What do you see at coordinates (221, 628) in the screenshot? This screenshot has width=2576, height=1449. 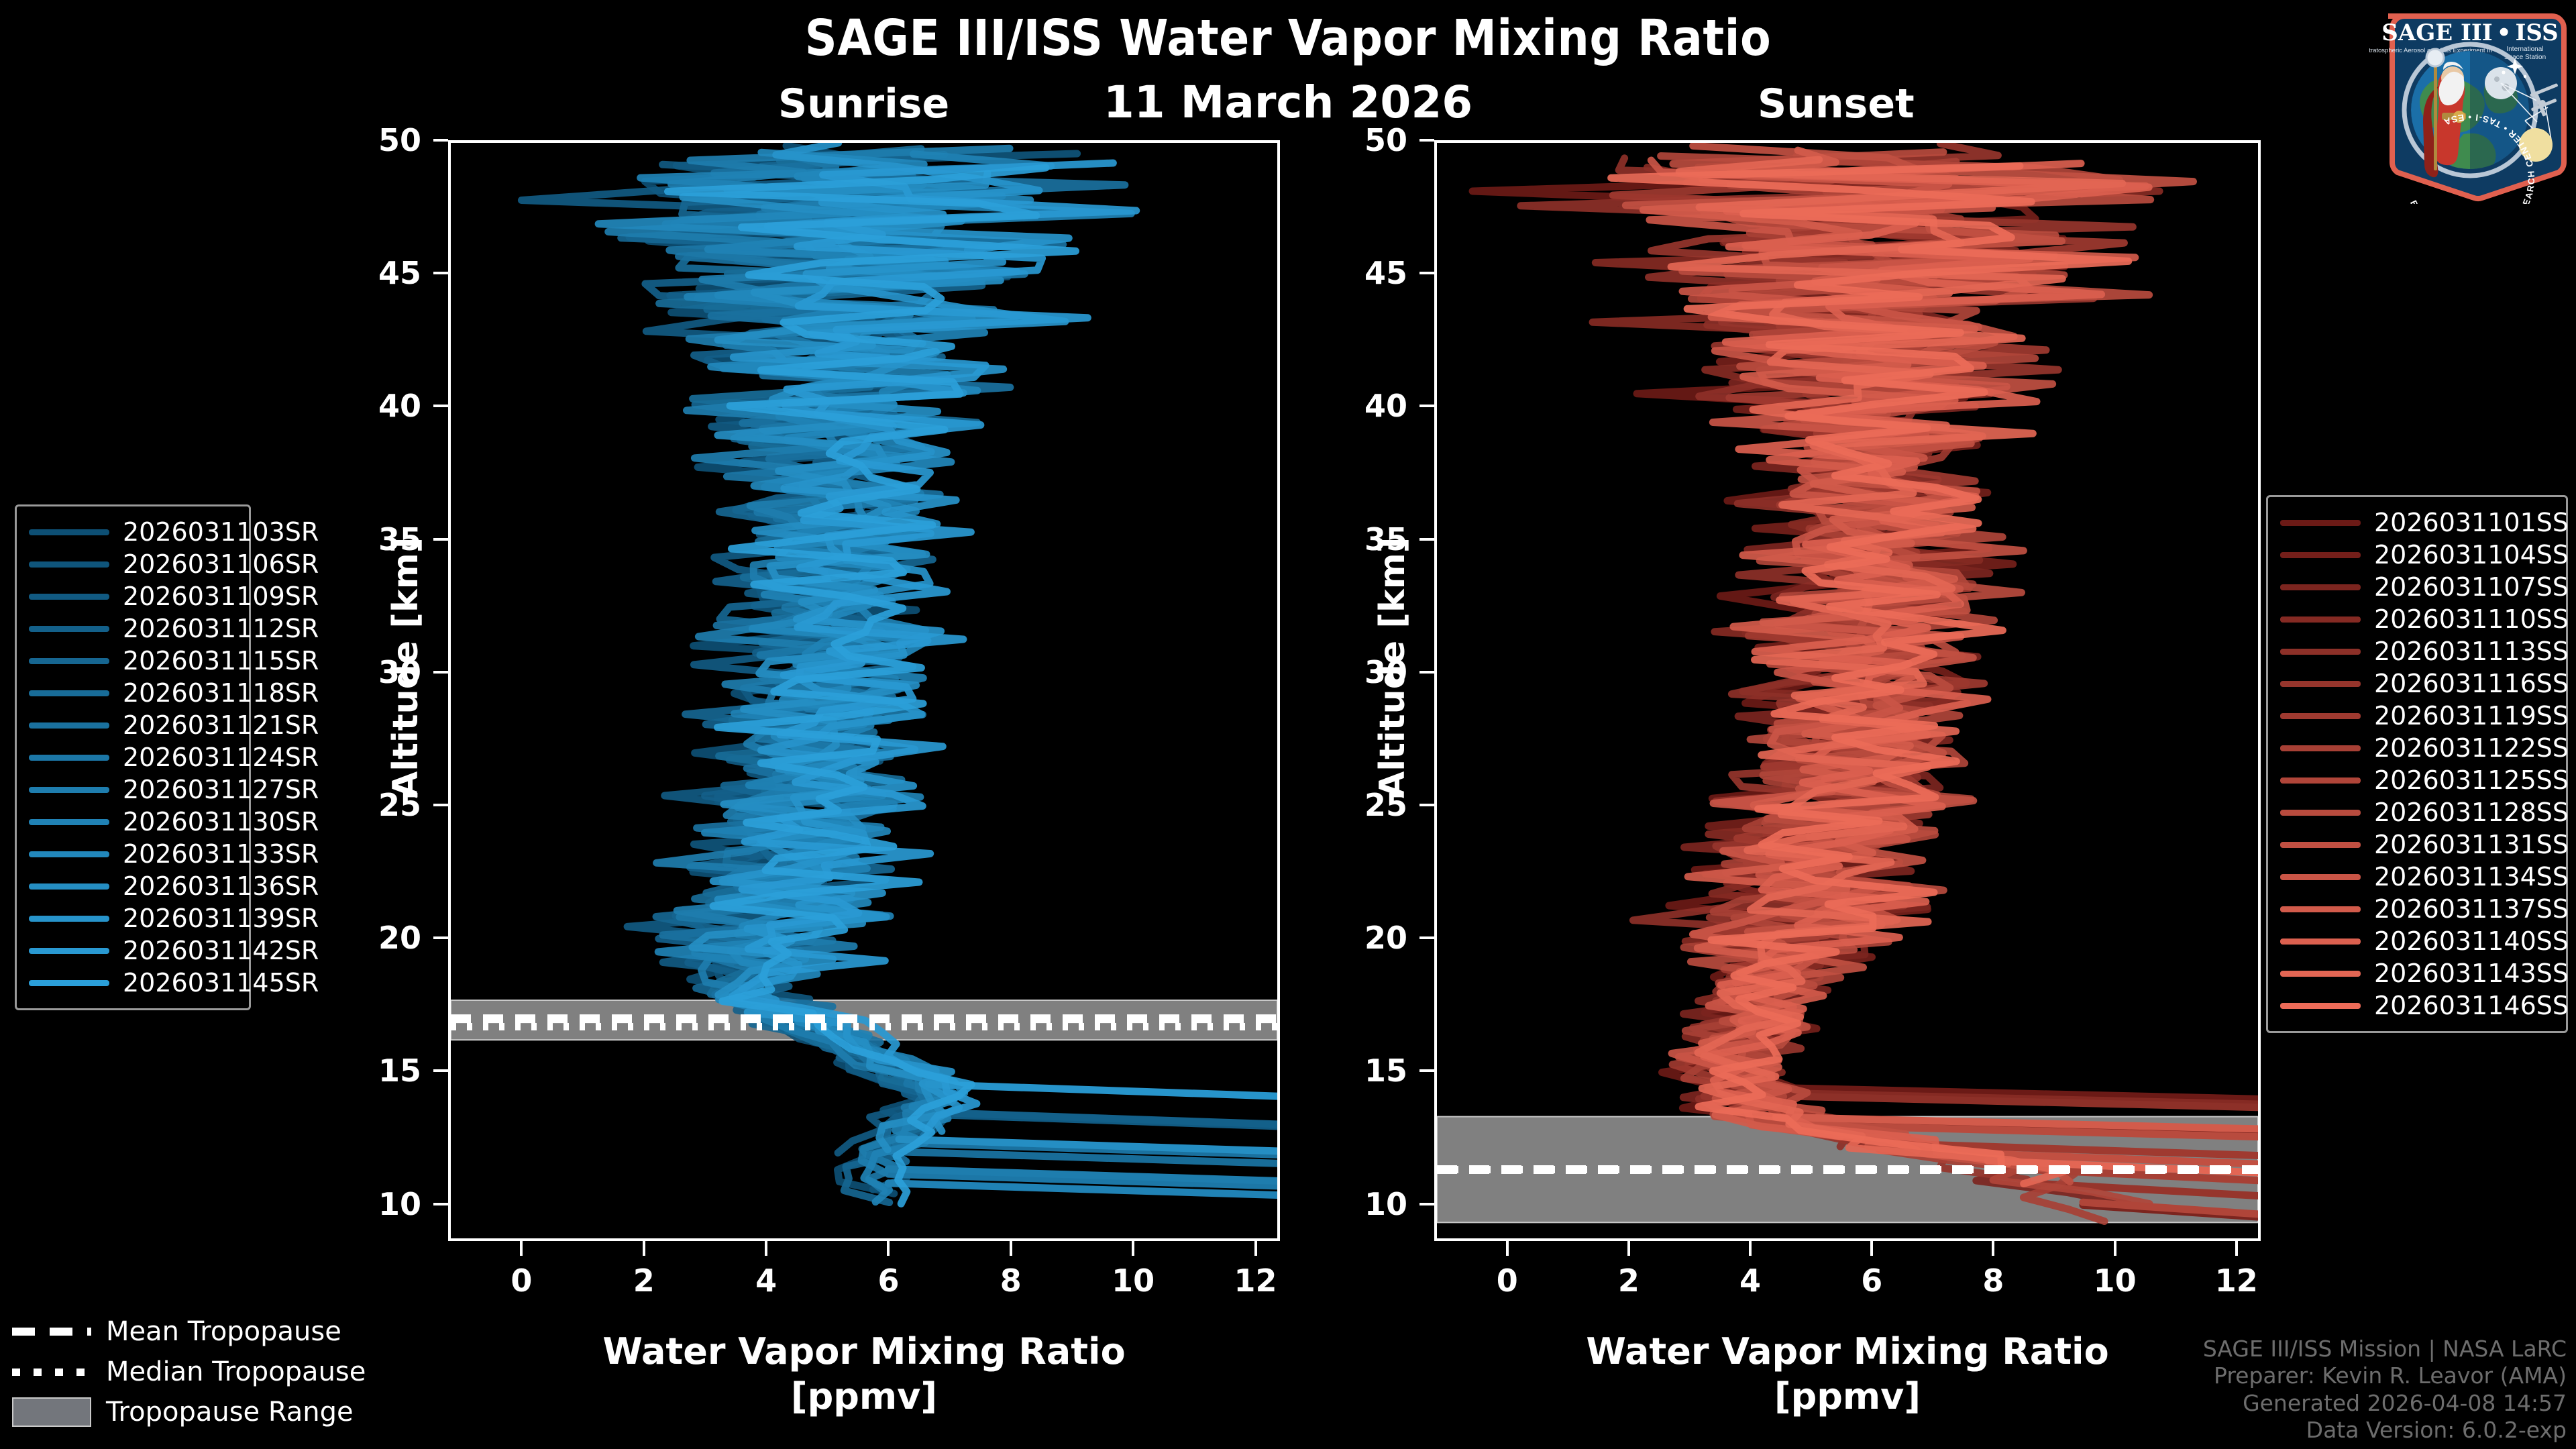 I see `legend-item-label: 2026031112SR` at bounding box center [221, 628].